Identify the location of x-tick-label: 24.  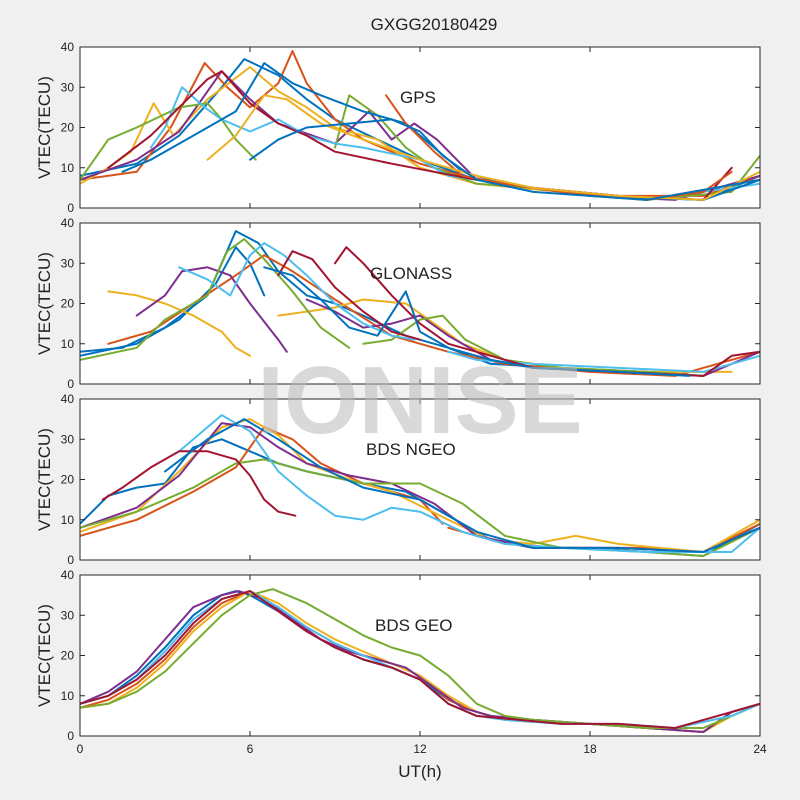
(760, 749).